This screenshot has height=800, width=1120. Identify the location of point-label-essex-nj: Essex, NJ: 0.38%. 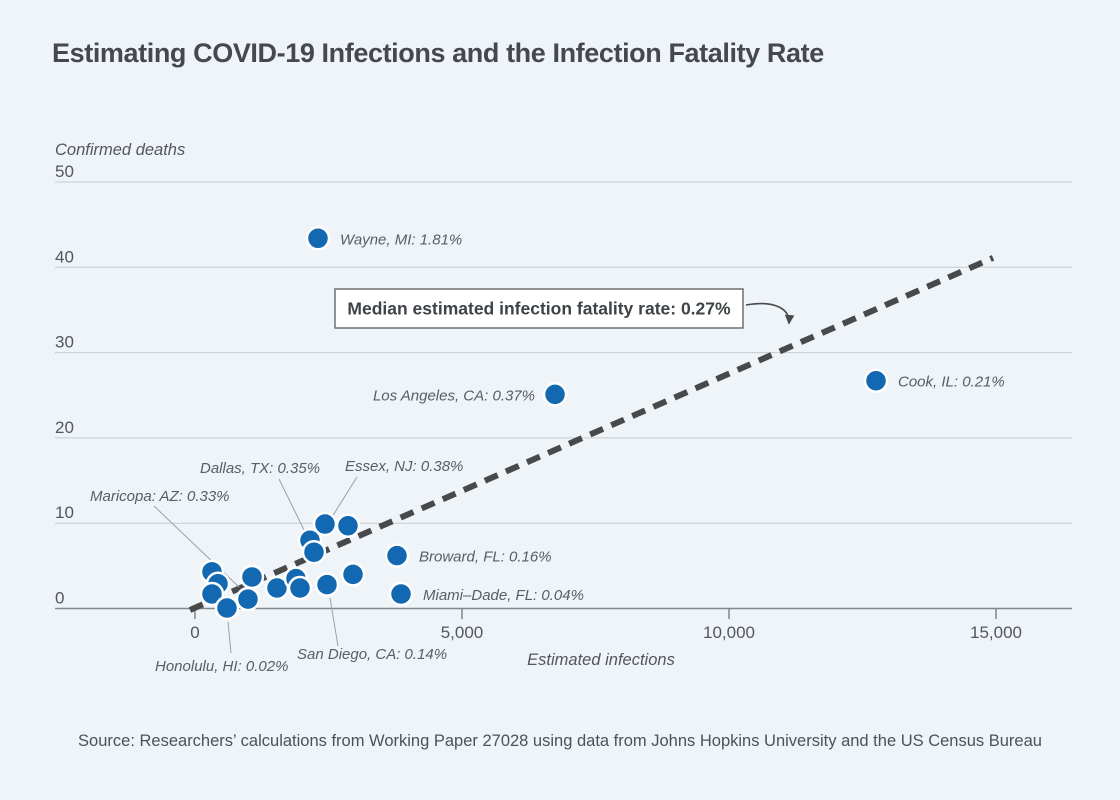
(404, 466).